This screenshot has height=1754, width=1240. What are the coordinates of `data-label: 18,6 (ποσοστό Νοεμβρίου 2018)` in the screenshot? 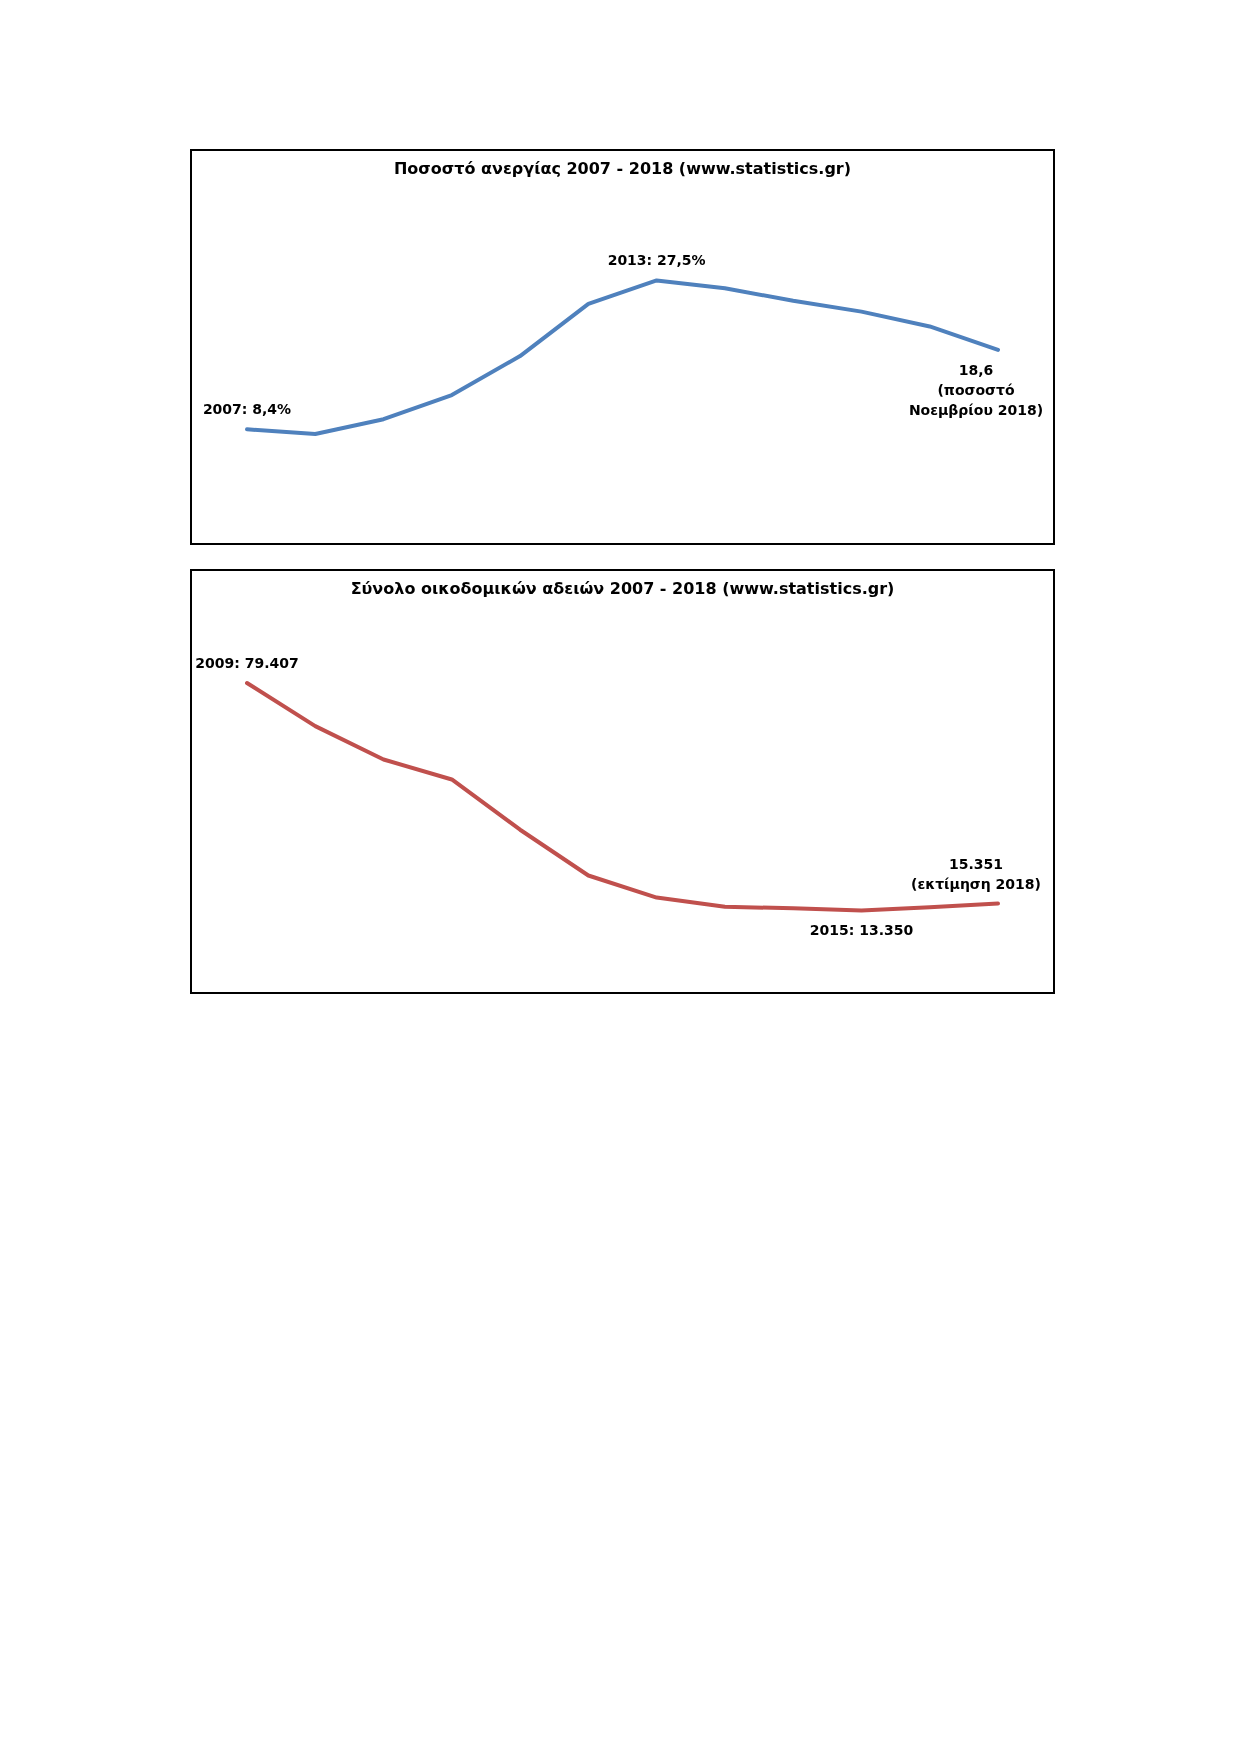 It's located at (976, 389).